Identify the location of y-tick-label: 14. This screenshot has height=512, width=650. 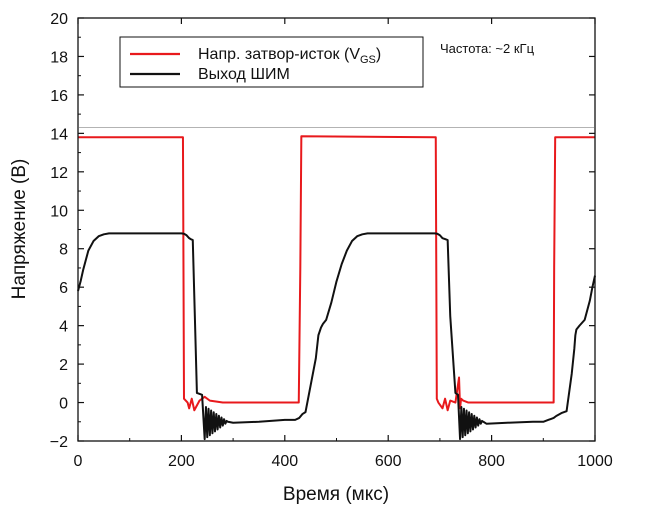
(59, 134).